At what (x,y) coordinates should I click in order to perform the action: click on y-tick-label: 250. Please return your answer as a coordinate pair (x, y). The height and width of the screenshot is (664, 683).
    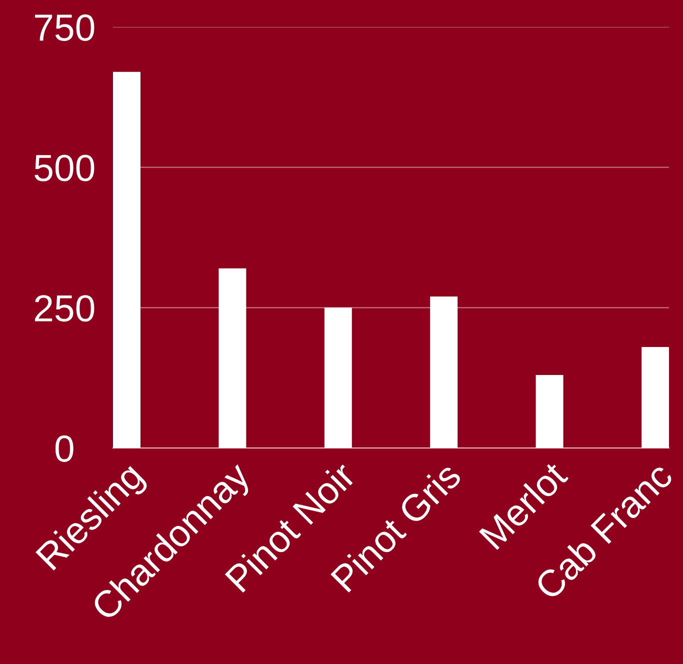
    Looking at the image, I should click on (64, 308).